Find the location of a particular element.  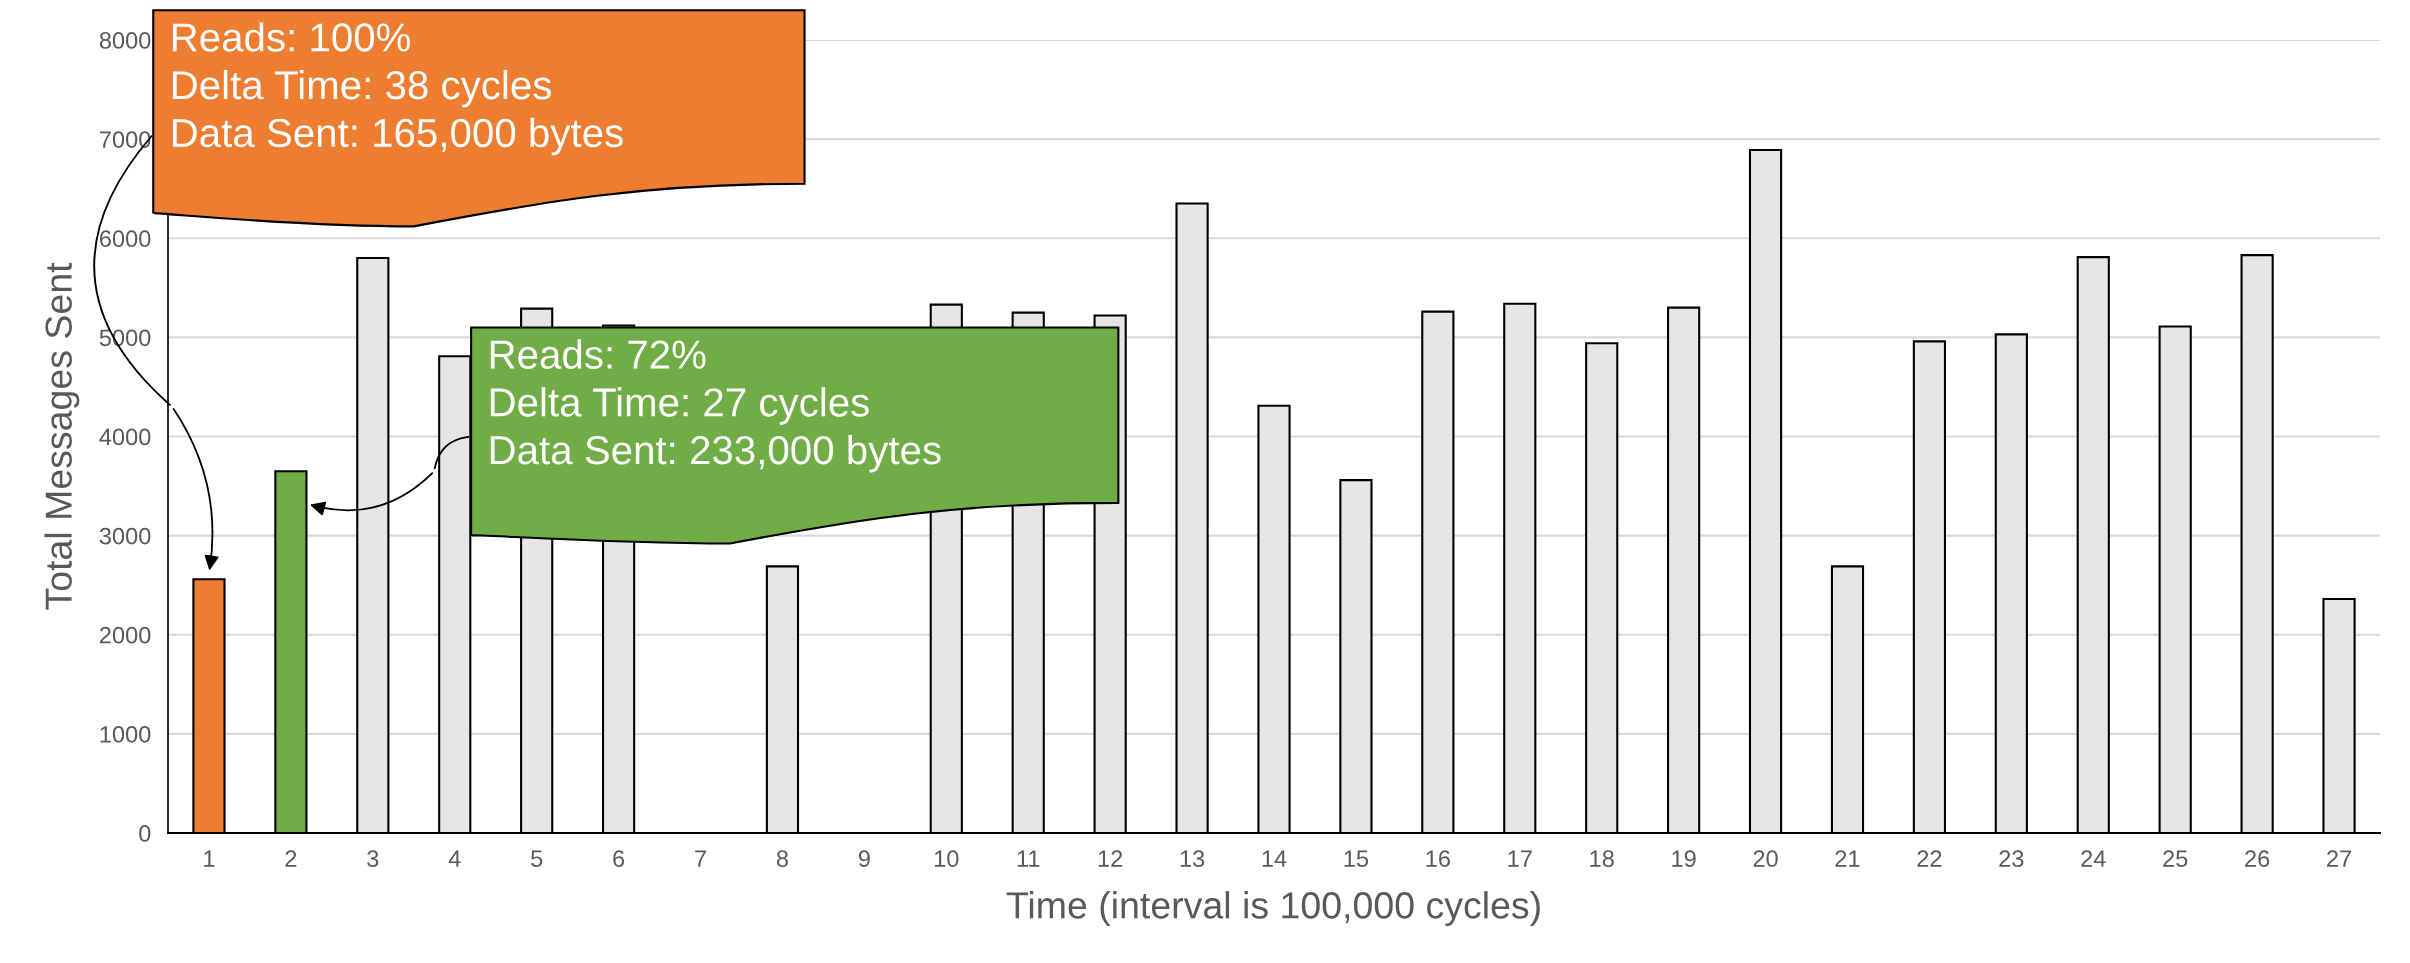

x-tick-label: 11 is located at coordinates (1028, 858).